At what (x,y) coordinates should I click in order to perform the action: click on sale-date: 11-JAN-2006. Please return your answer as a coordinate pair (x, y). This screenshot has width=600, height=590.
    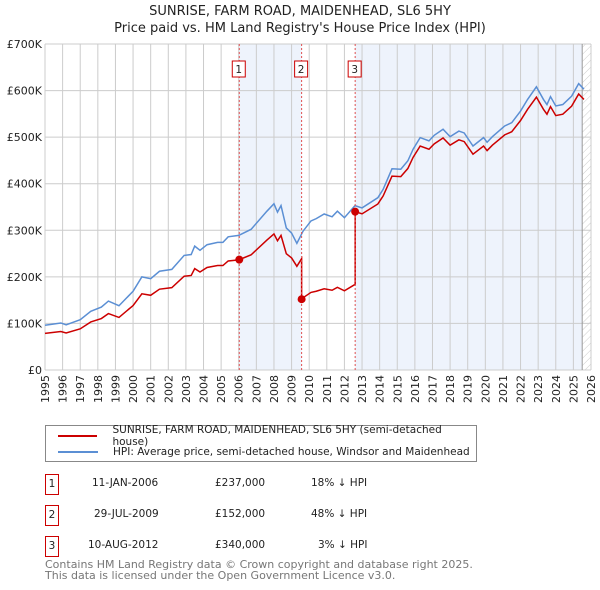
    Looking at the image, I should click on (125, 483).